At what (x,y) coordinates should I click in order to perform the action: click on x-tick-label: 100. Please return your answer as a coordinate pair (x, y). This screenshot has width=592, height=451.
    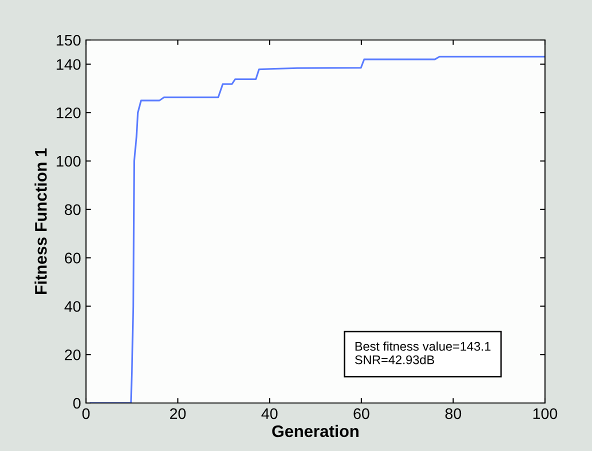
    Looking at the image, I should click on (545, 414).